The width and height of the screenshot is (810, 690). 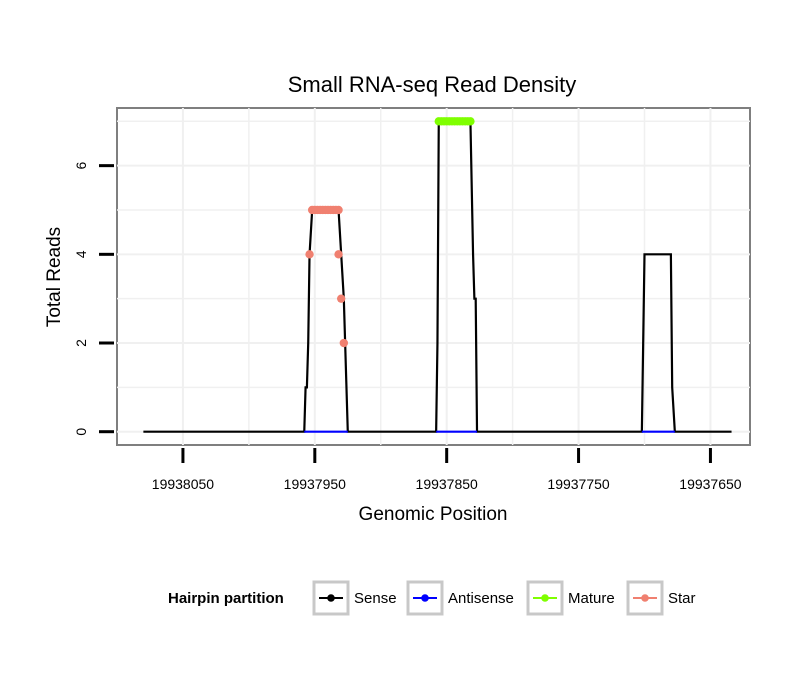 What do you see at coordinates (315, 484) in the screenshot?
I see `x-tick-label: 19937950` at bounding box center [315, 484].